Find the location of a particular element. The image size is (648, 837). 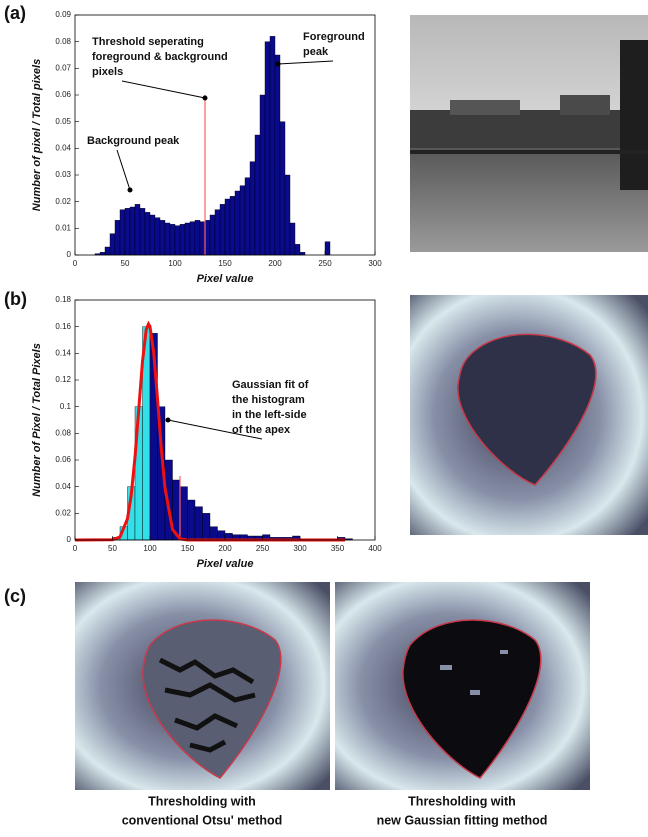

mri-image is located at coordinates (529, 415).